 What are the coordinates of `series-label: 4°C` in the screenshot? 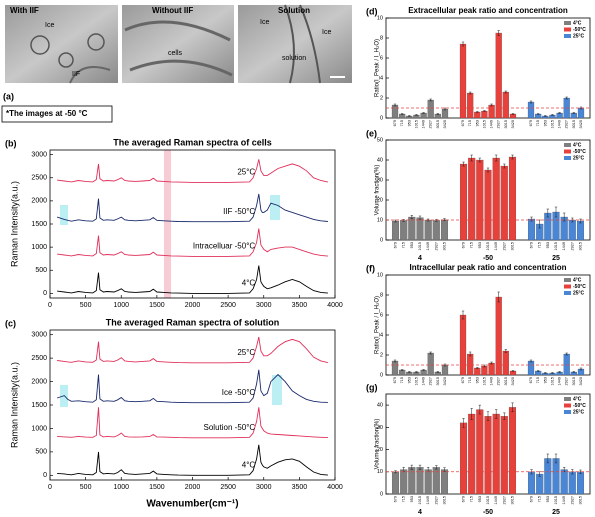 It's located at (249, 282).